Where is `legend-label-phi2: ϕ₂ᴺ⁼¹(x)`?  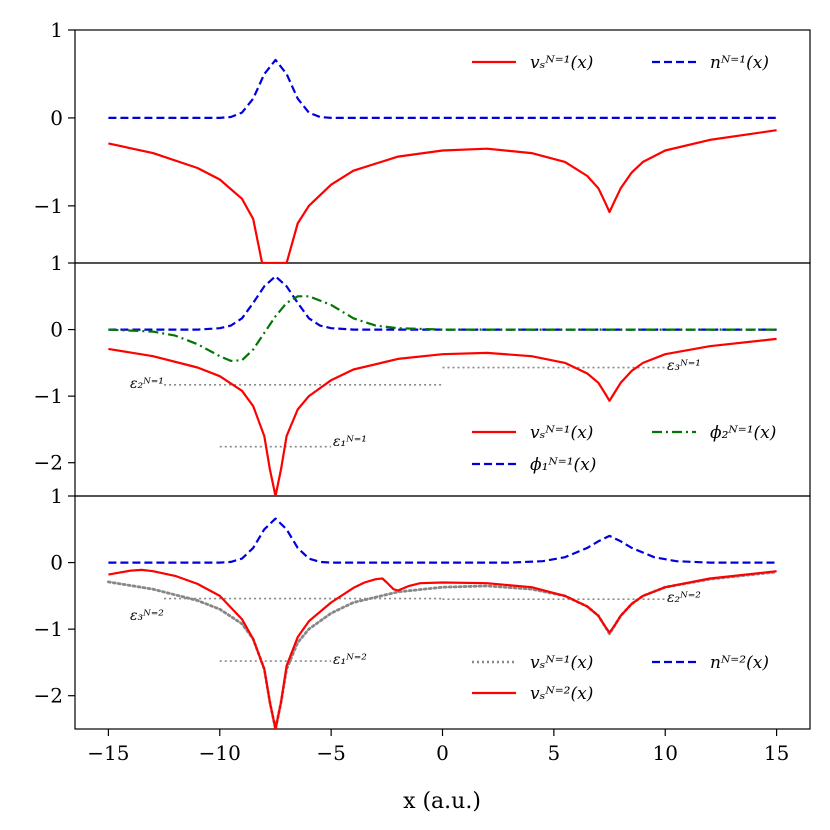
legend-label-phi2: ϕ₂ᴺ⁼¹(x) is located at coordinates (743, 433).